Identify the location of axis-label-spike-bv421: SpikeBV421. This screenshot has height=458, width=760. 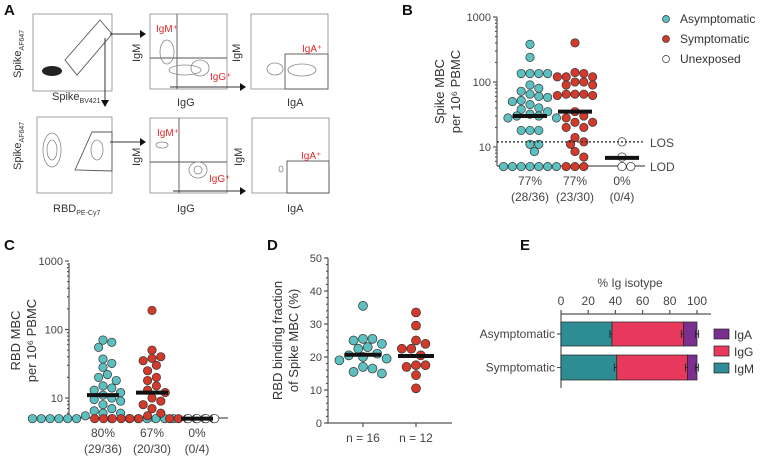
(76, 98).